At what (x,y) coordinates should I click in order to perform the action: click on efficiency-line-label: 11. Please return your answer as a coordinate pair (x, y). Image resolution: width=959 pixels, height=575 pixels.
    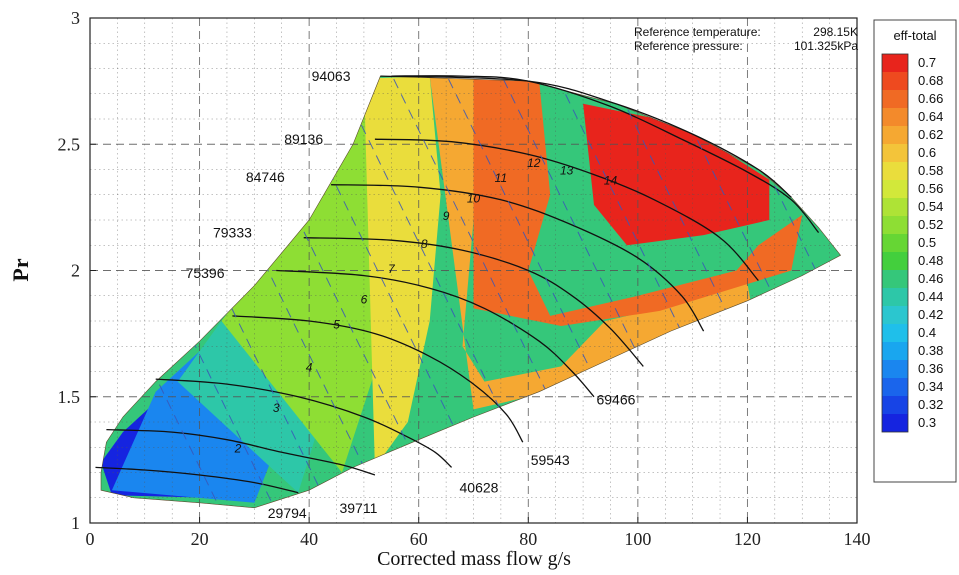
    Looking at the image, I should click on (501, 178).